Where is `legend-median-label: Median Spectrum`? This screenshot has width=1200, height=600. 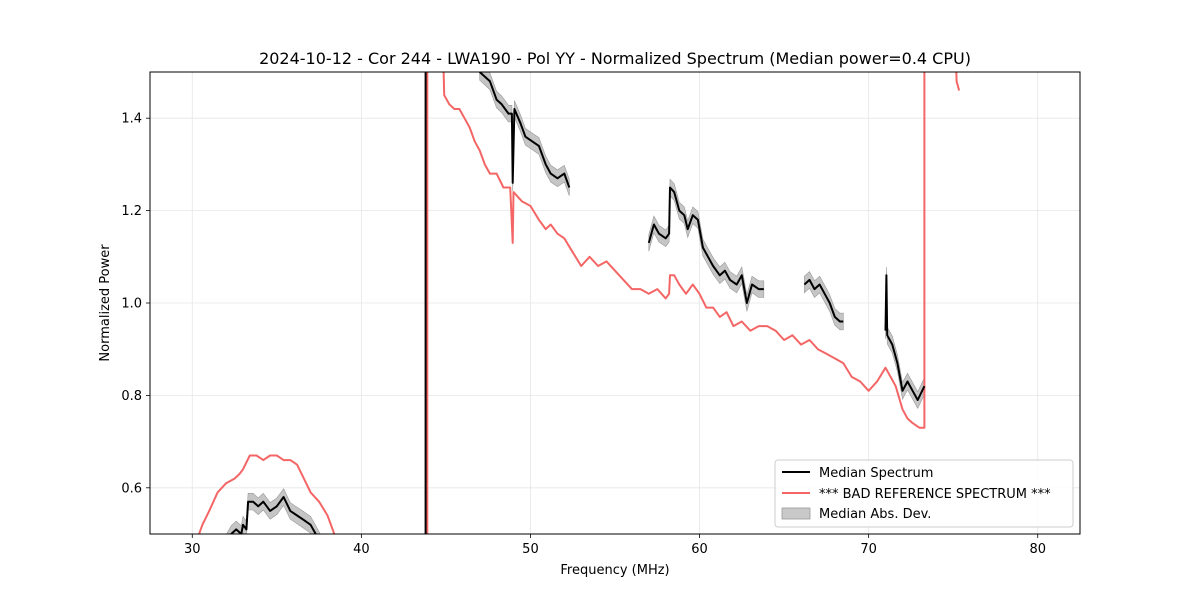
legend-median-label: Median Spectrum is located at coordinates (876, 473).